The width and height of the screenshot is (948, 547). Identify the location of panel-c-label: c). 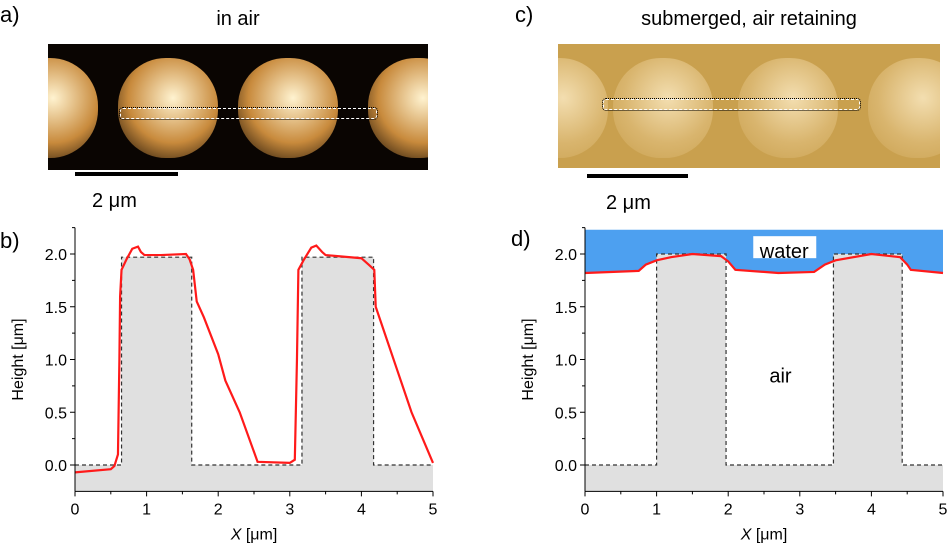
(524, 14).